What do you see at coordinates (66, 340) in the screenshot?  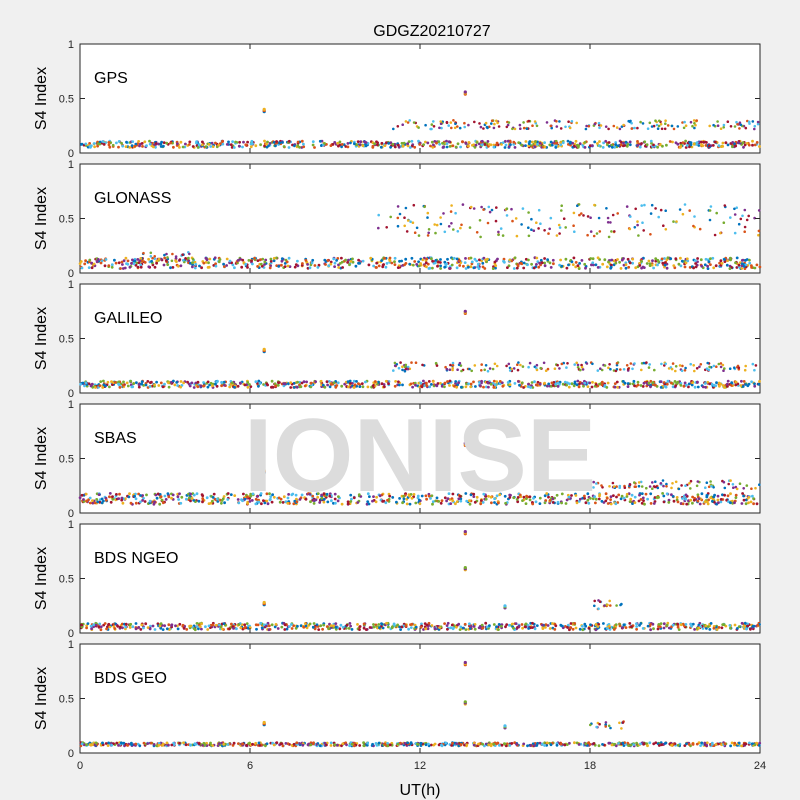 I see `y-tick-label: 0.5` at bounding box center [66, 340].